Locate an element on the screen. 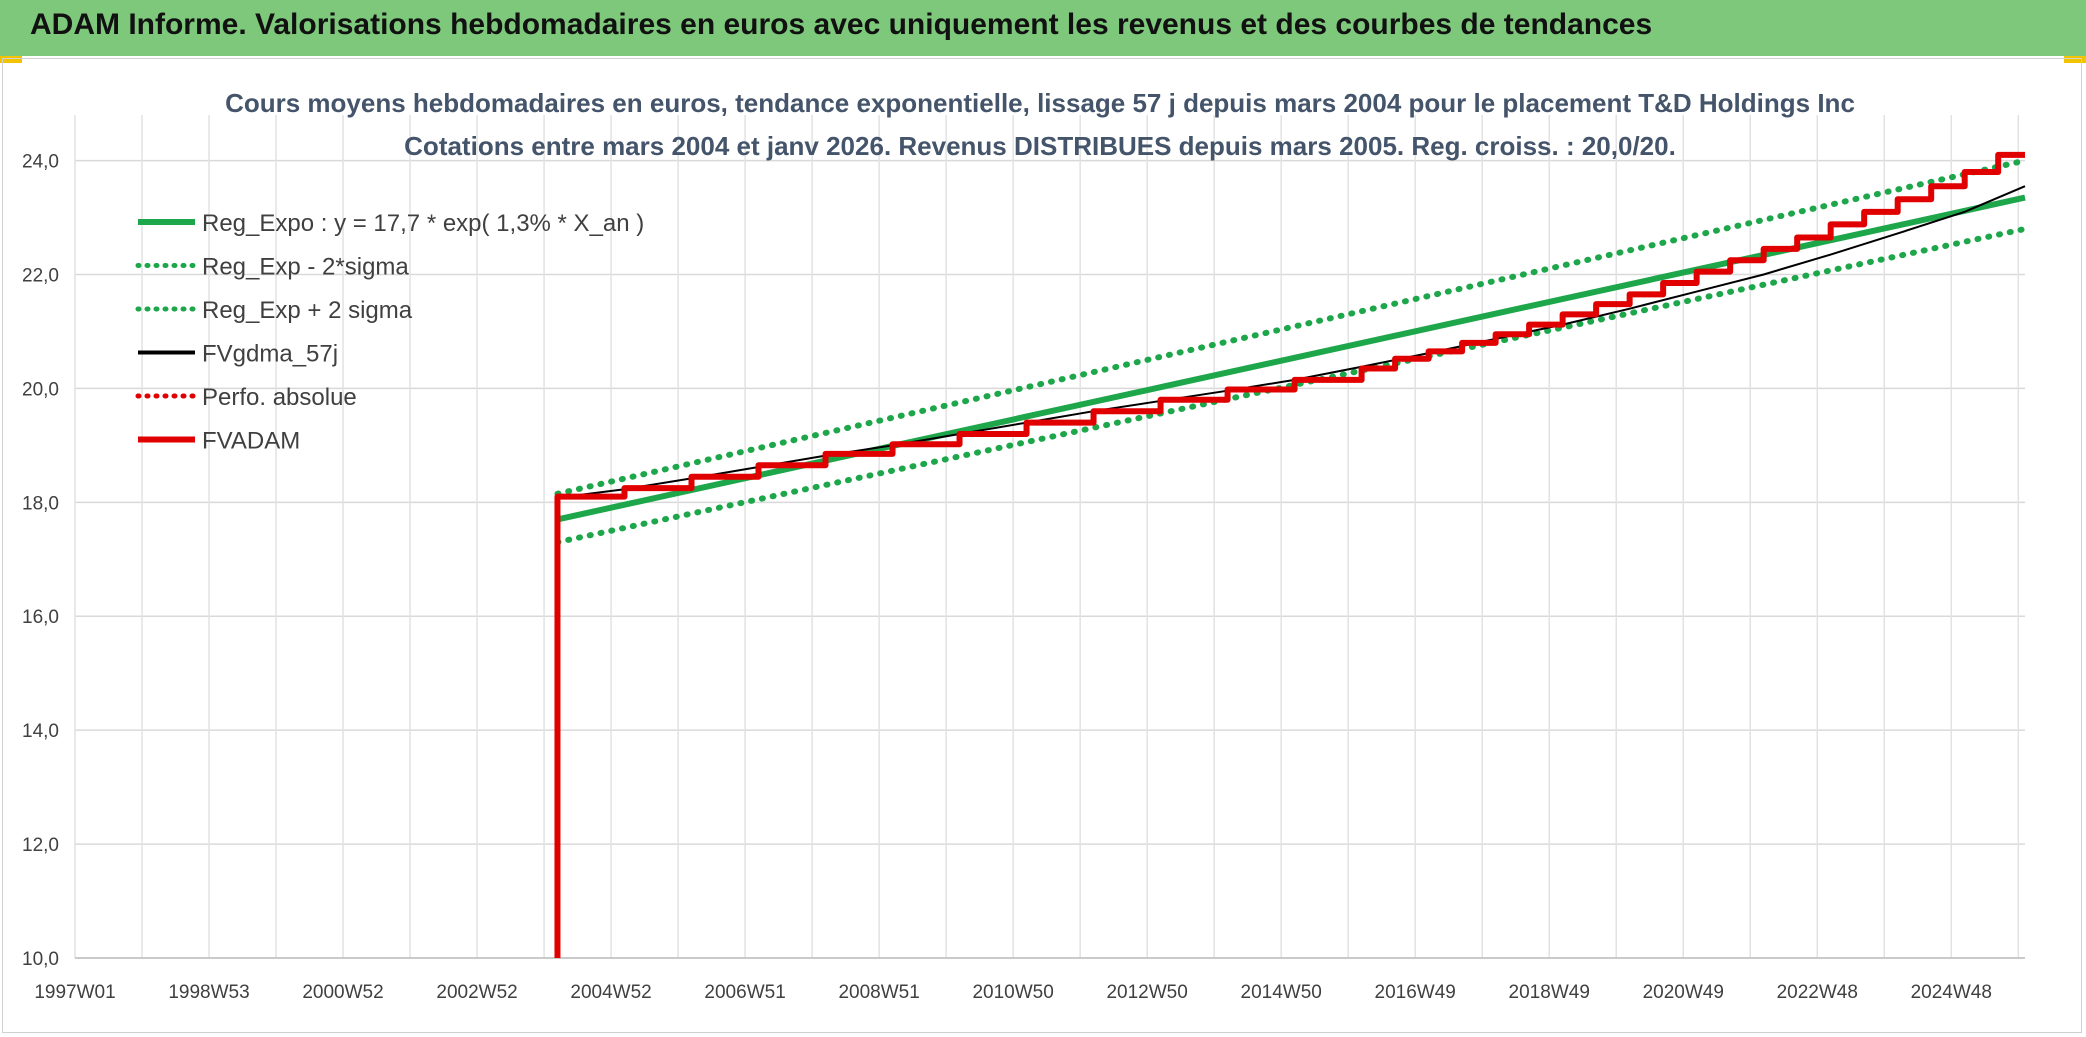 The height and width of the screenshot is (1037, 2086). x-tick-label: 1998W53 is located at coordinates (208, 992).